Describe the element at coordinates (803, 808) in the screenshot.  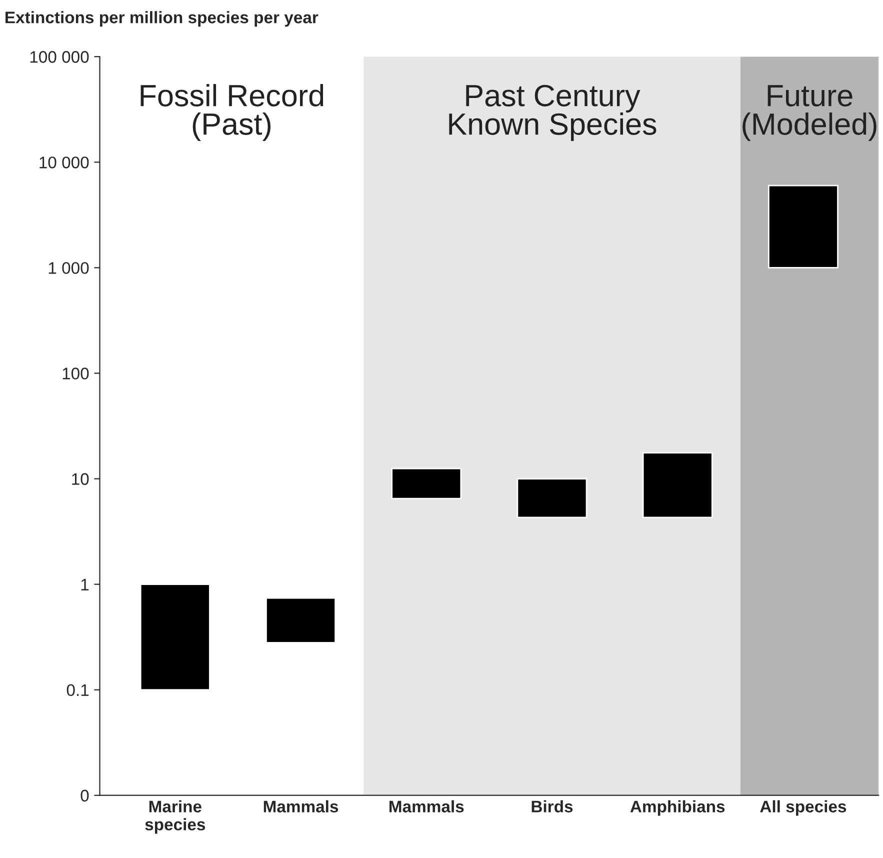
I see `x-tick-label: All species` at that location.